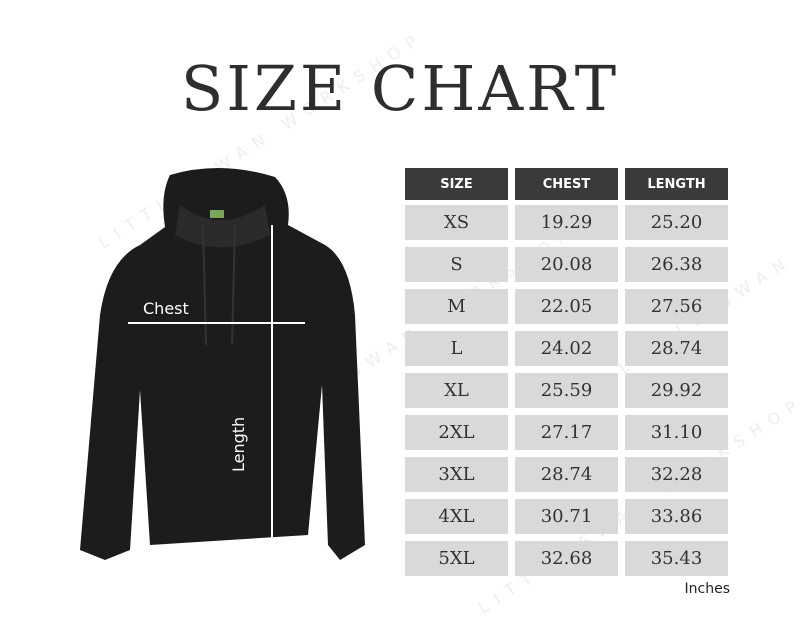 This screenshot has height=640, width=800. Describe the element at coordinates (676, 348) in the screenshot. I see `length-cell: 28.74` at that location.